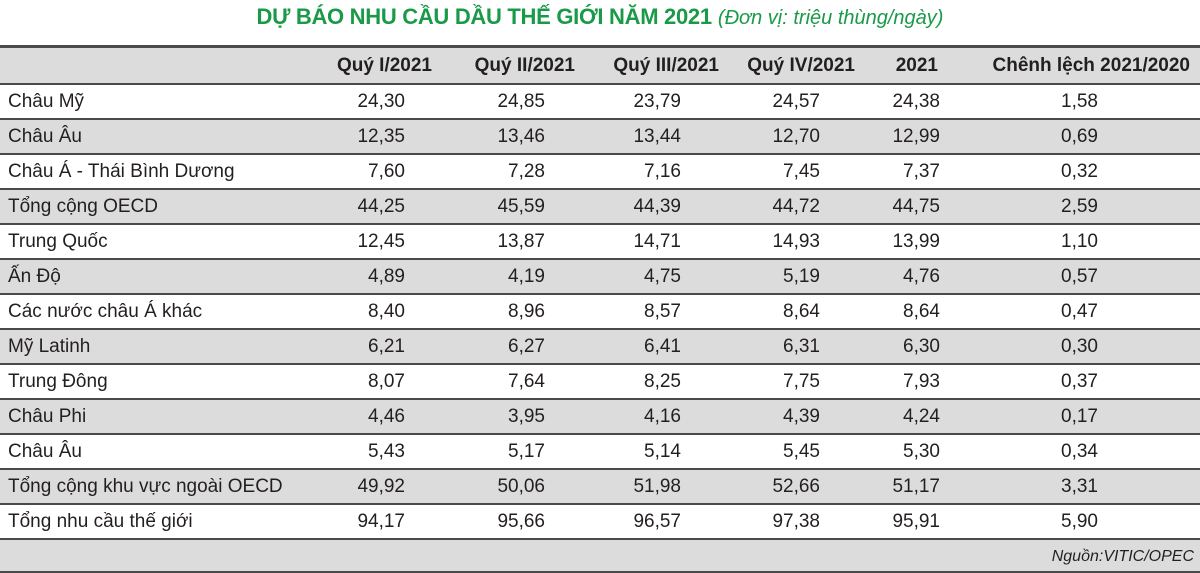 The image size is (1200, 573). I want to click on table-cell: 7,28, so click(526, 171).